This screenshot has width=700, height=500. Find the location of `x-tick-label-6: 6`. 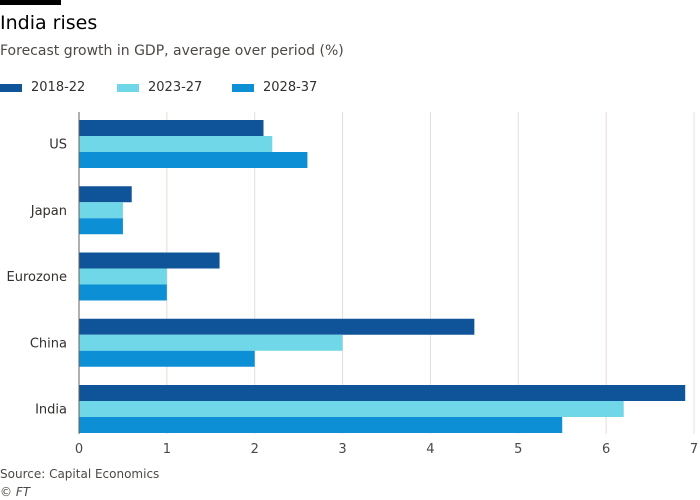

x-tick-label-6: 6 is located at coordinates (606, 449).